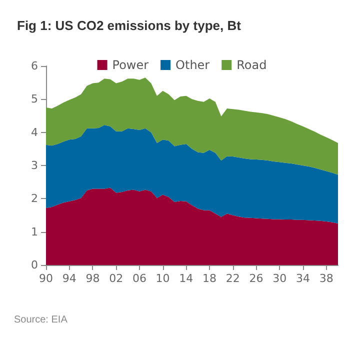 The width and height of the screenshot is (364, 341). I want to click on x-tick-label: 38, so click(326, 278).